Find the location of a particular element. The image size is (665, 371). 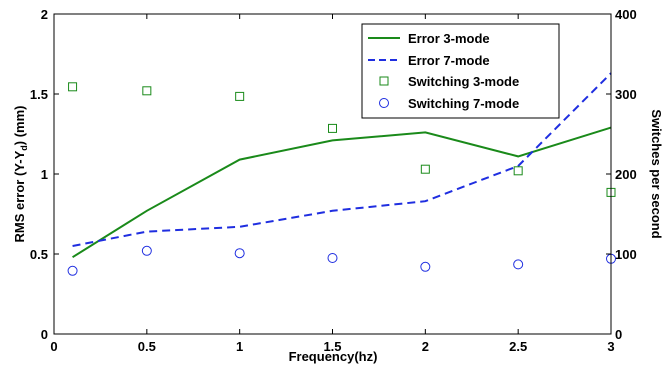

legend-swatch-switching-7-mode is located at coordinates (384, 103).